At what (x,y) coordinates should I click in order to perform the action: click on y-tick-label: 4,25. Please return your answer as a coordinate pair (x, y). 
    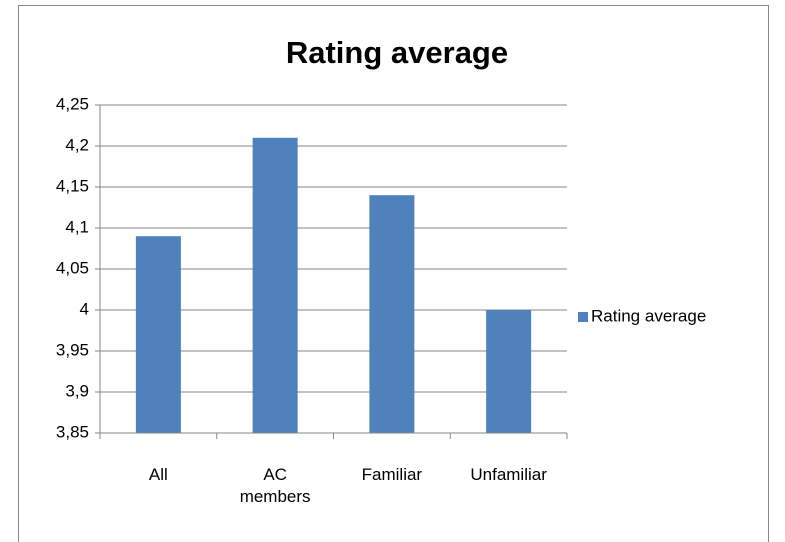
    Looking at the image, I should click on (72, 103).